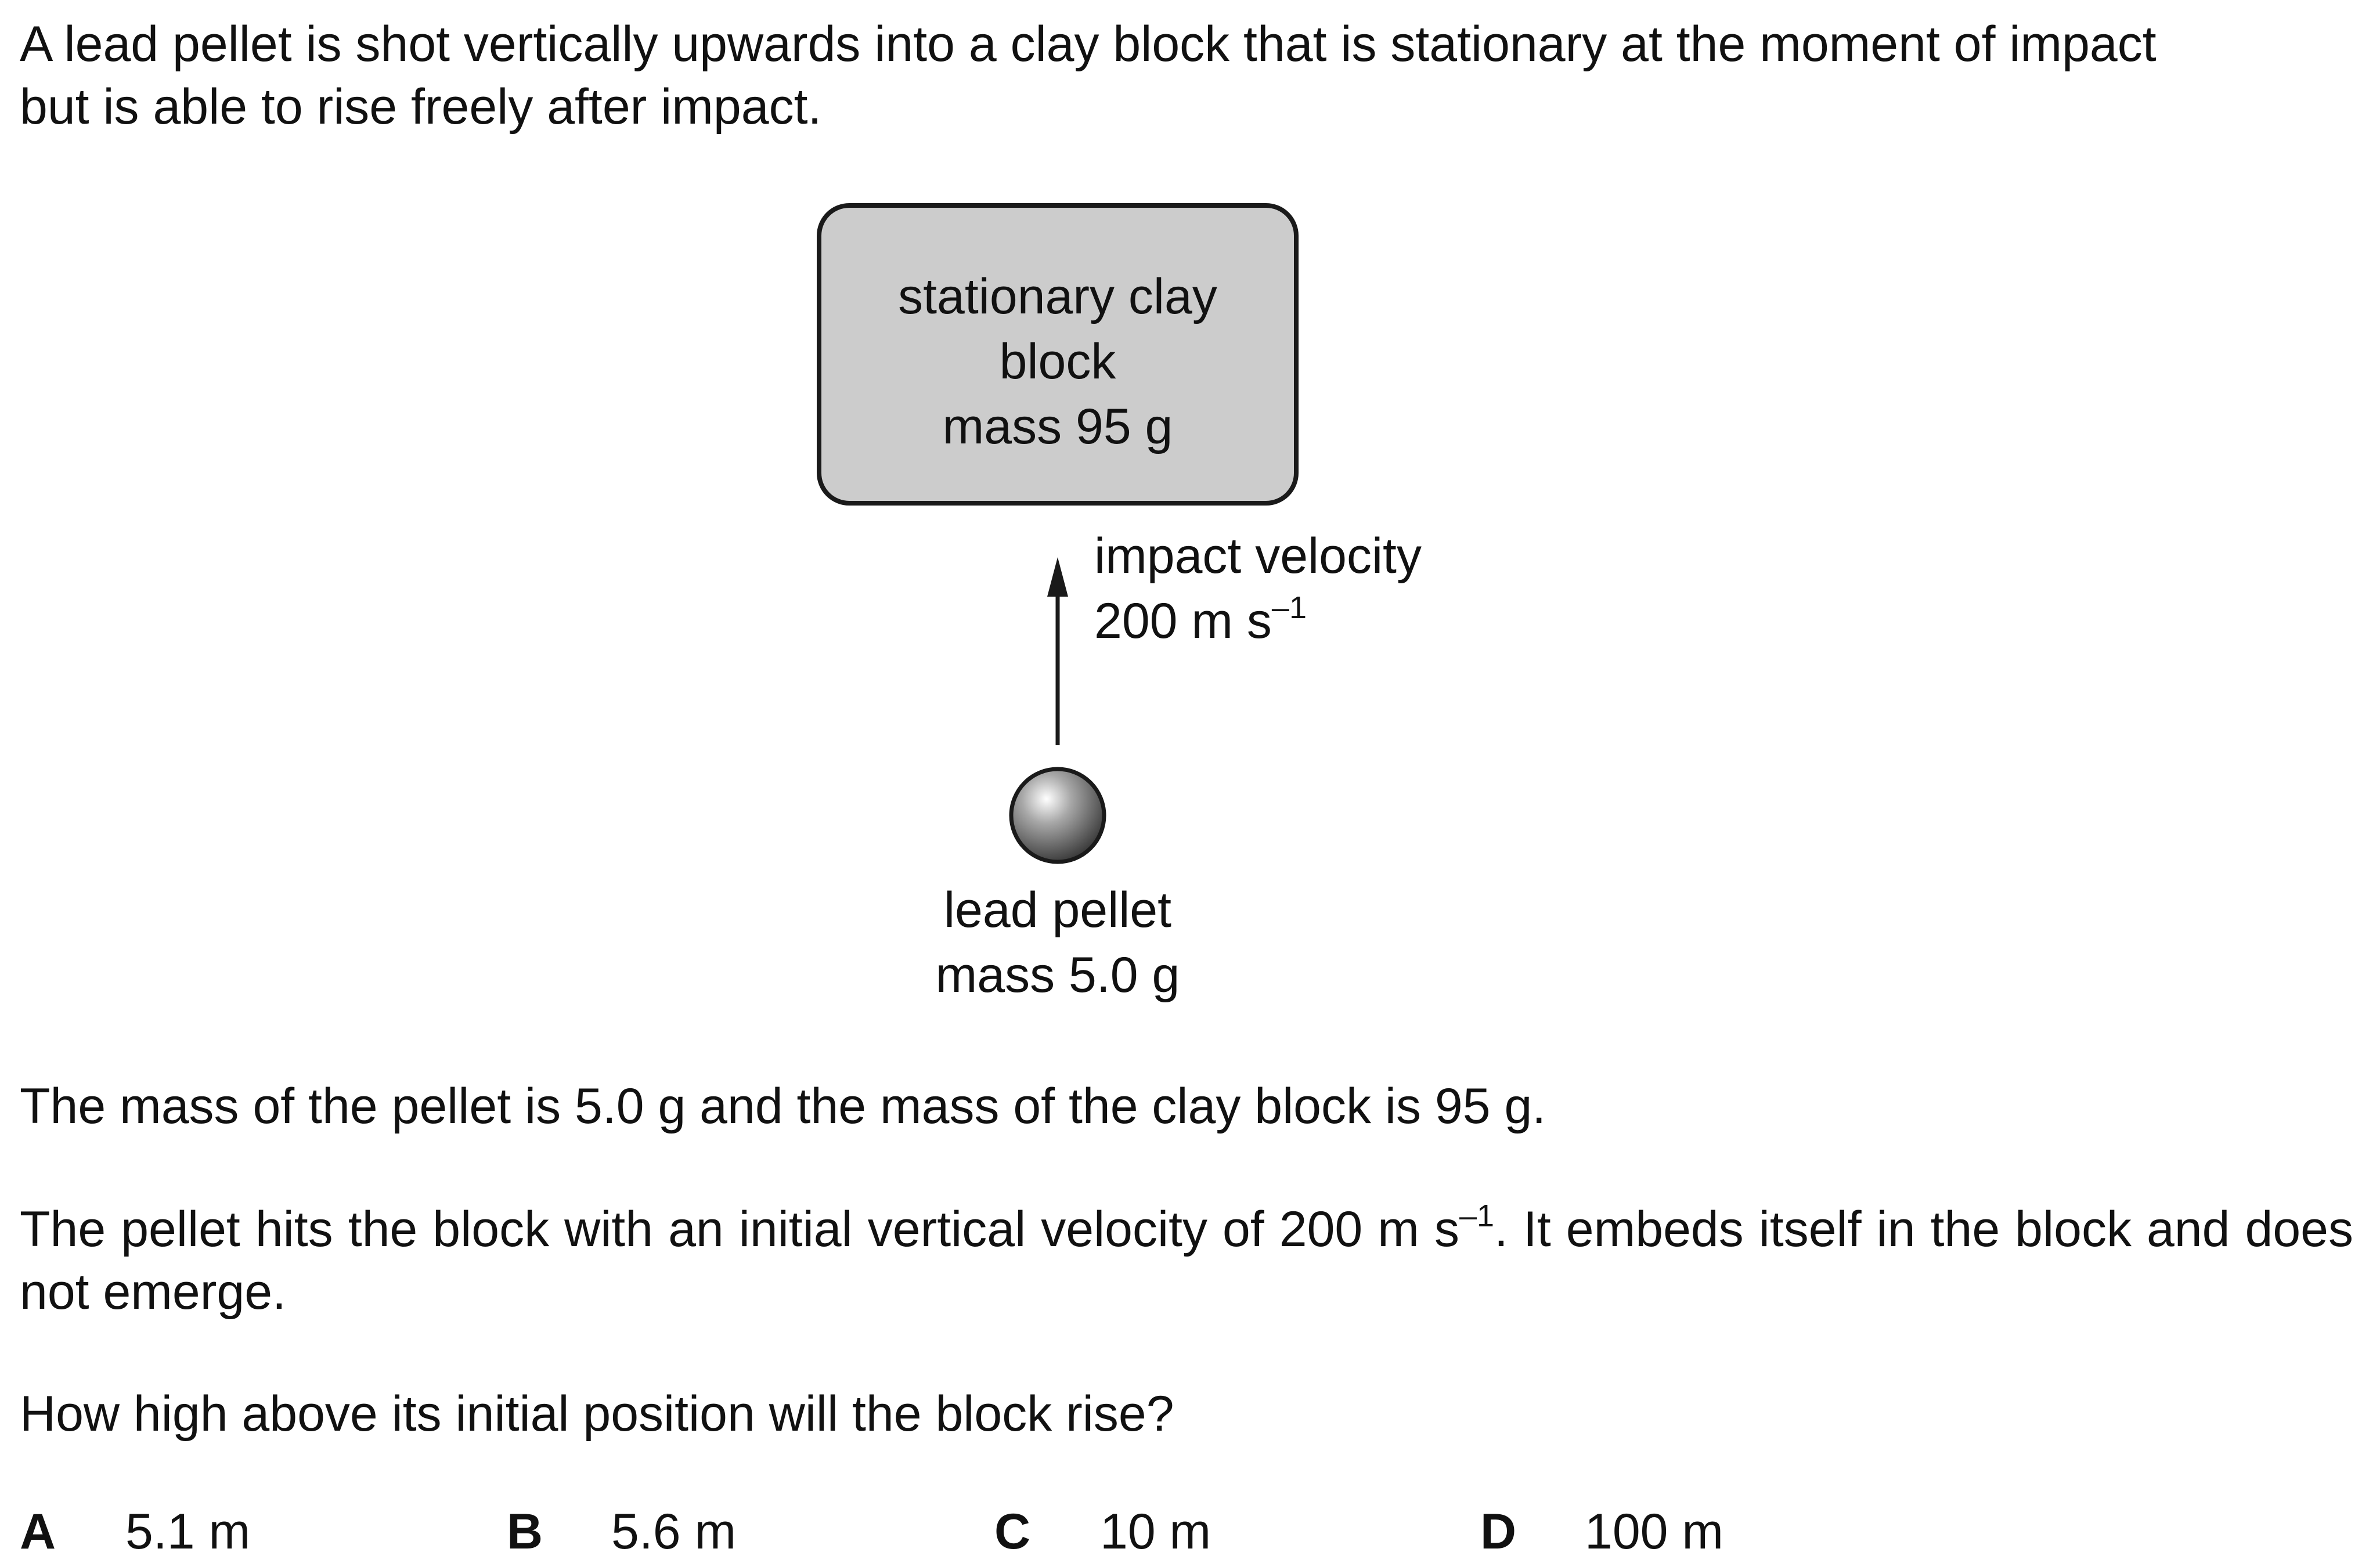 Image resolution: width=2380 pixels, height=1563 pixels. Describe the element at coordinates (1012, 1532) in the screenshot. I see `option-c-letter: C` at that location.